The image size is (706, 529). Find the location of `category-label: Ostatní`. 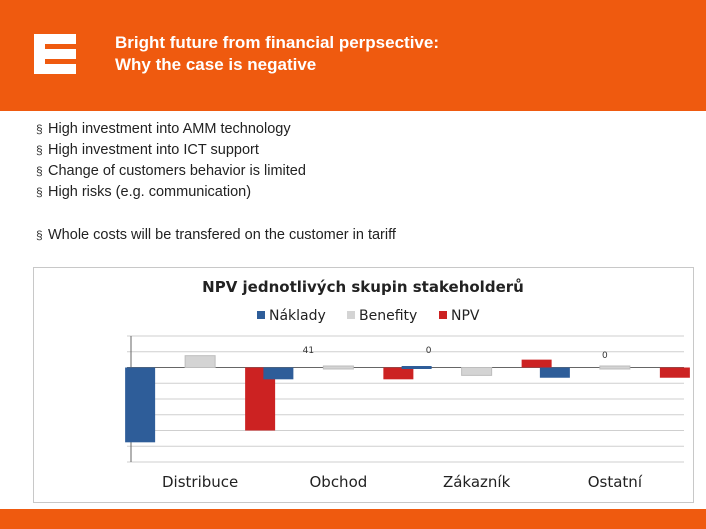

category-label: Ostatní is located at coordinates (615, 482).